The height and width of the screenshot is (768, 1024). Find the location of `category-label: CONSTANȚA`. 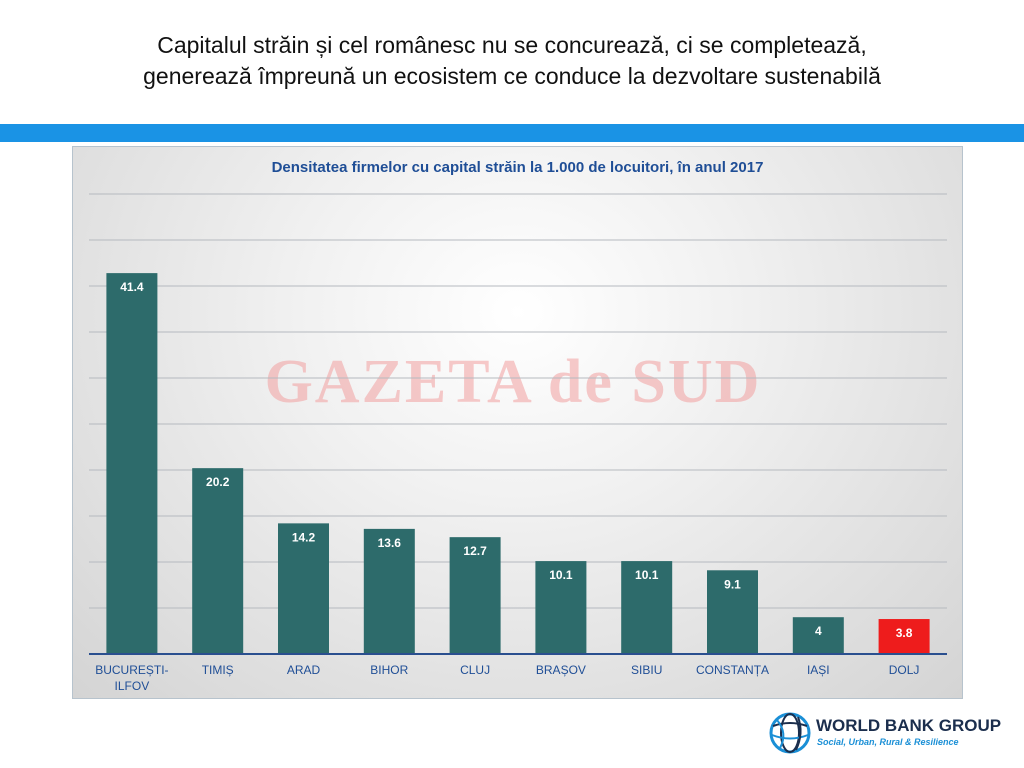

category-label: CONSTANȚA is located at coordinates (732, 670).